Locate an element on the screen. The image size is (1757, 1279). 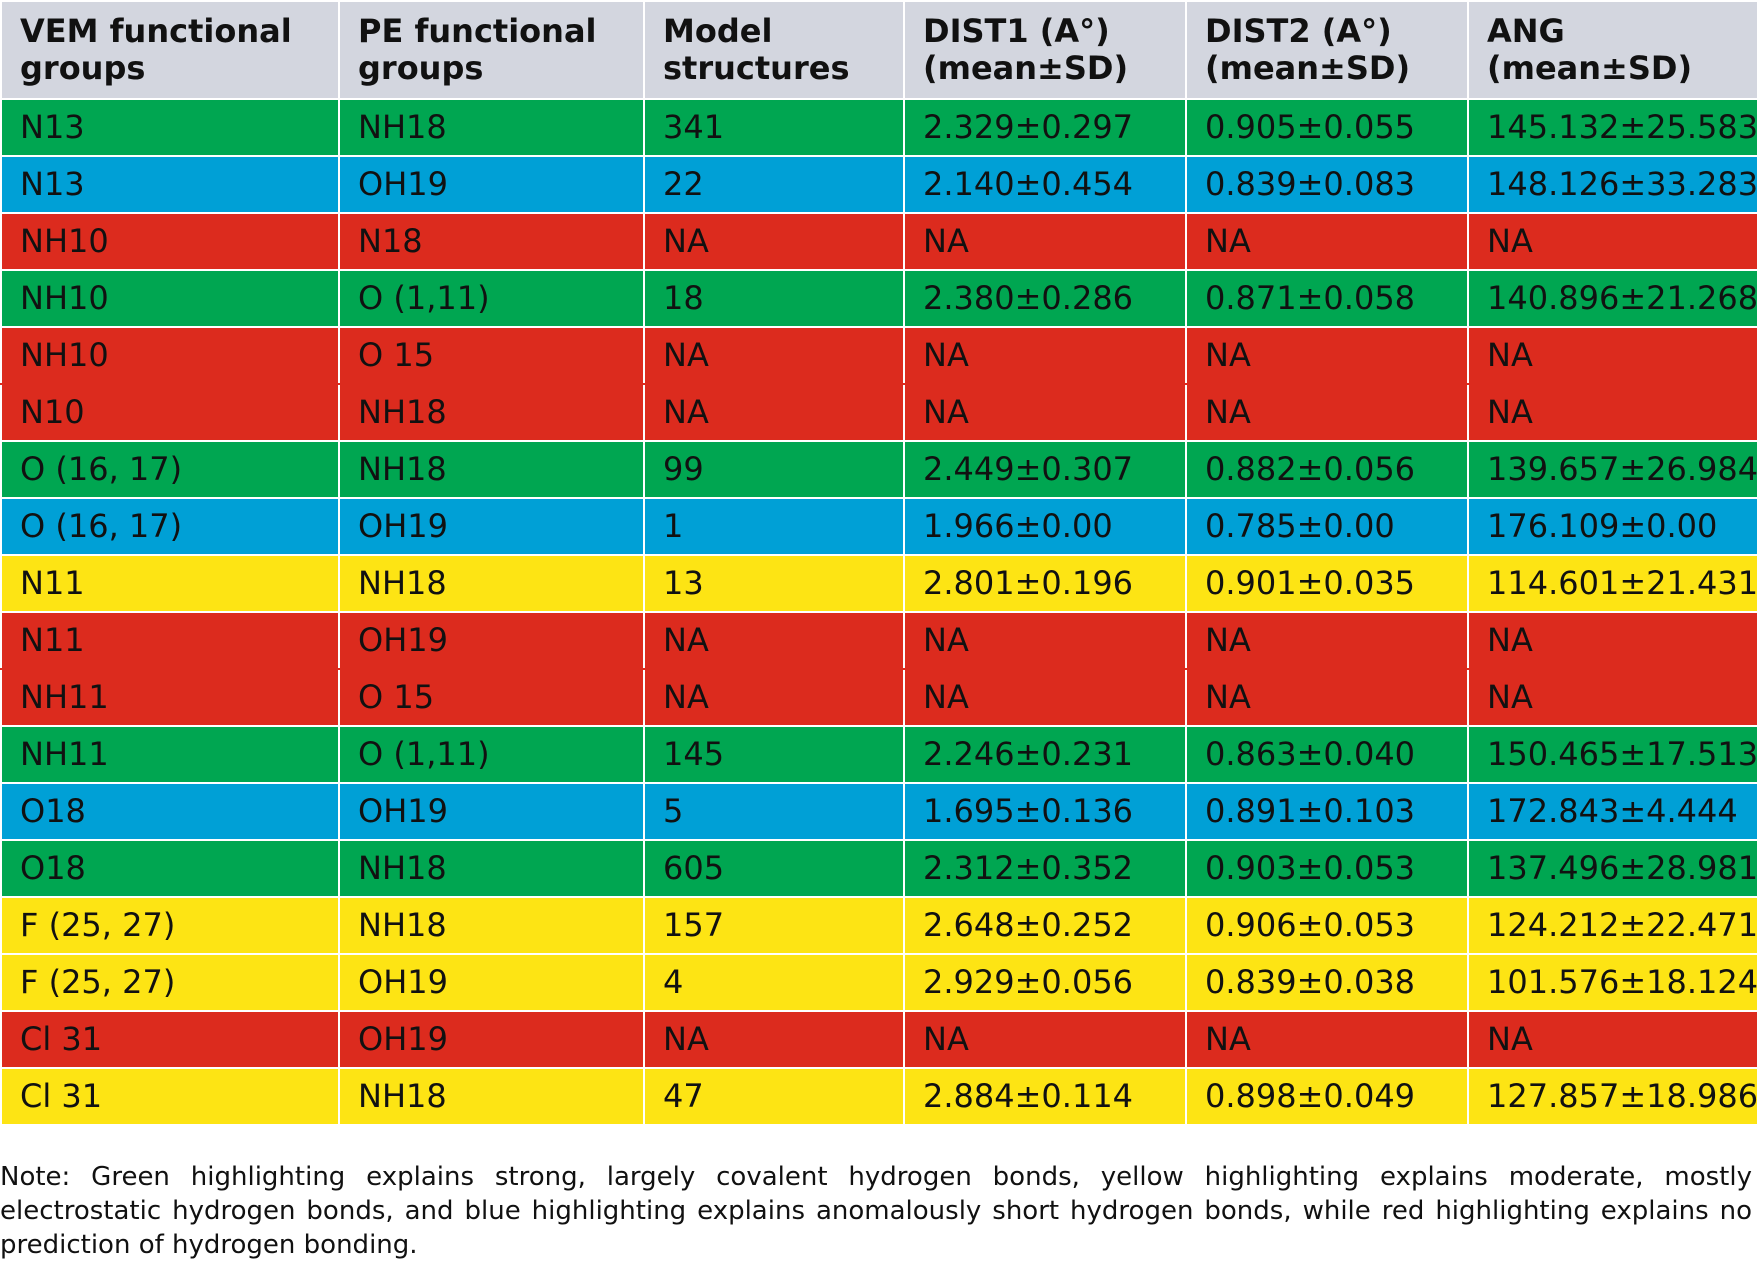
table-cell: F (25, 27) is located at coordinates (170, 982).